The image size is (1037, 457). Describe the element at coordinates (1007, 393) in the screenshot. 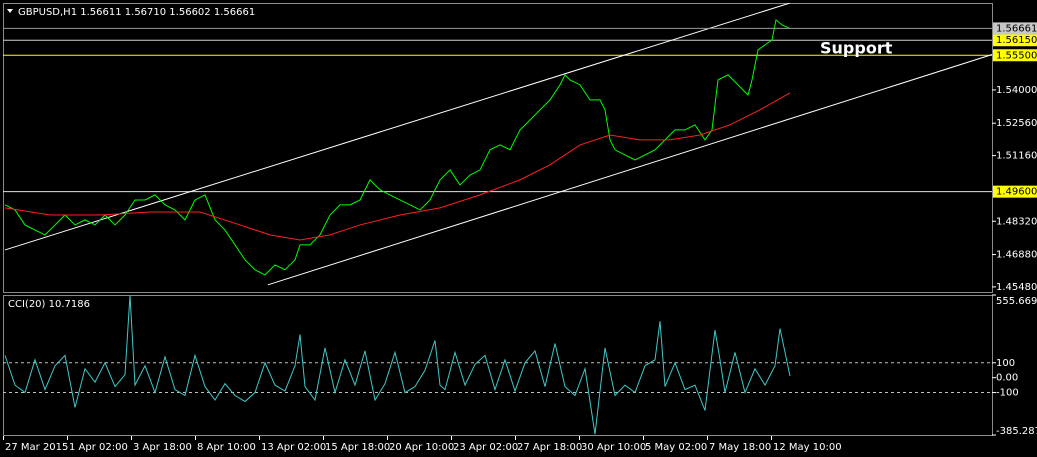

I see `y-tick-label: -100` at that location.